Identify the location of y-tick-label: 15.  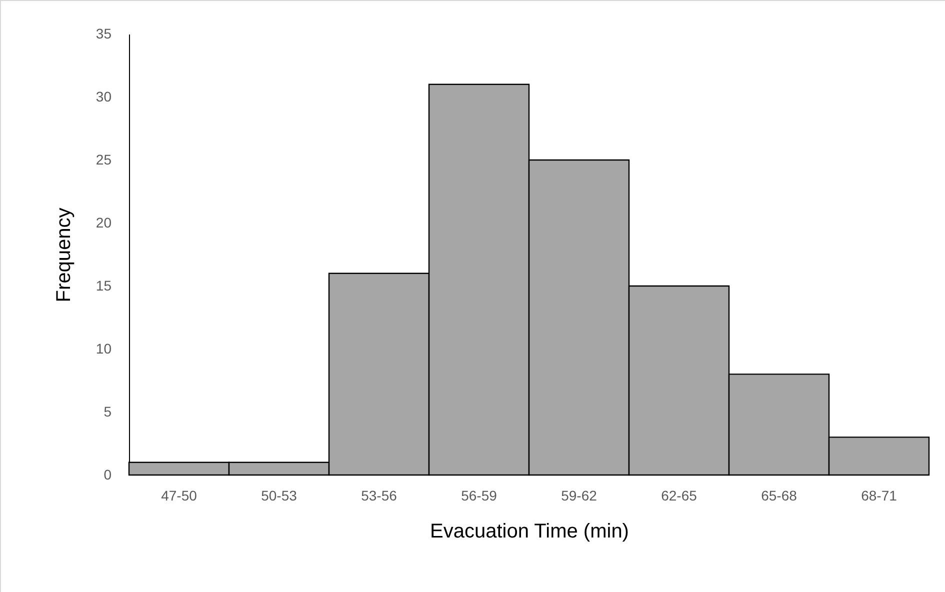
(104, 286).